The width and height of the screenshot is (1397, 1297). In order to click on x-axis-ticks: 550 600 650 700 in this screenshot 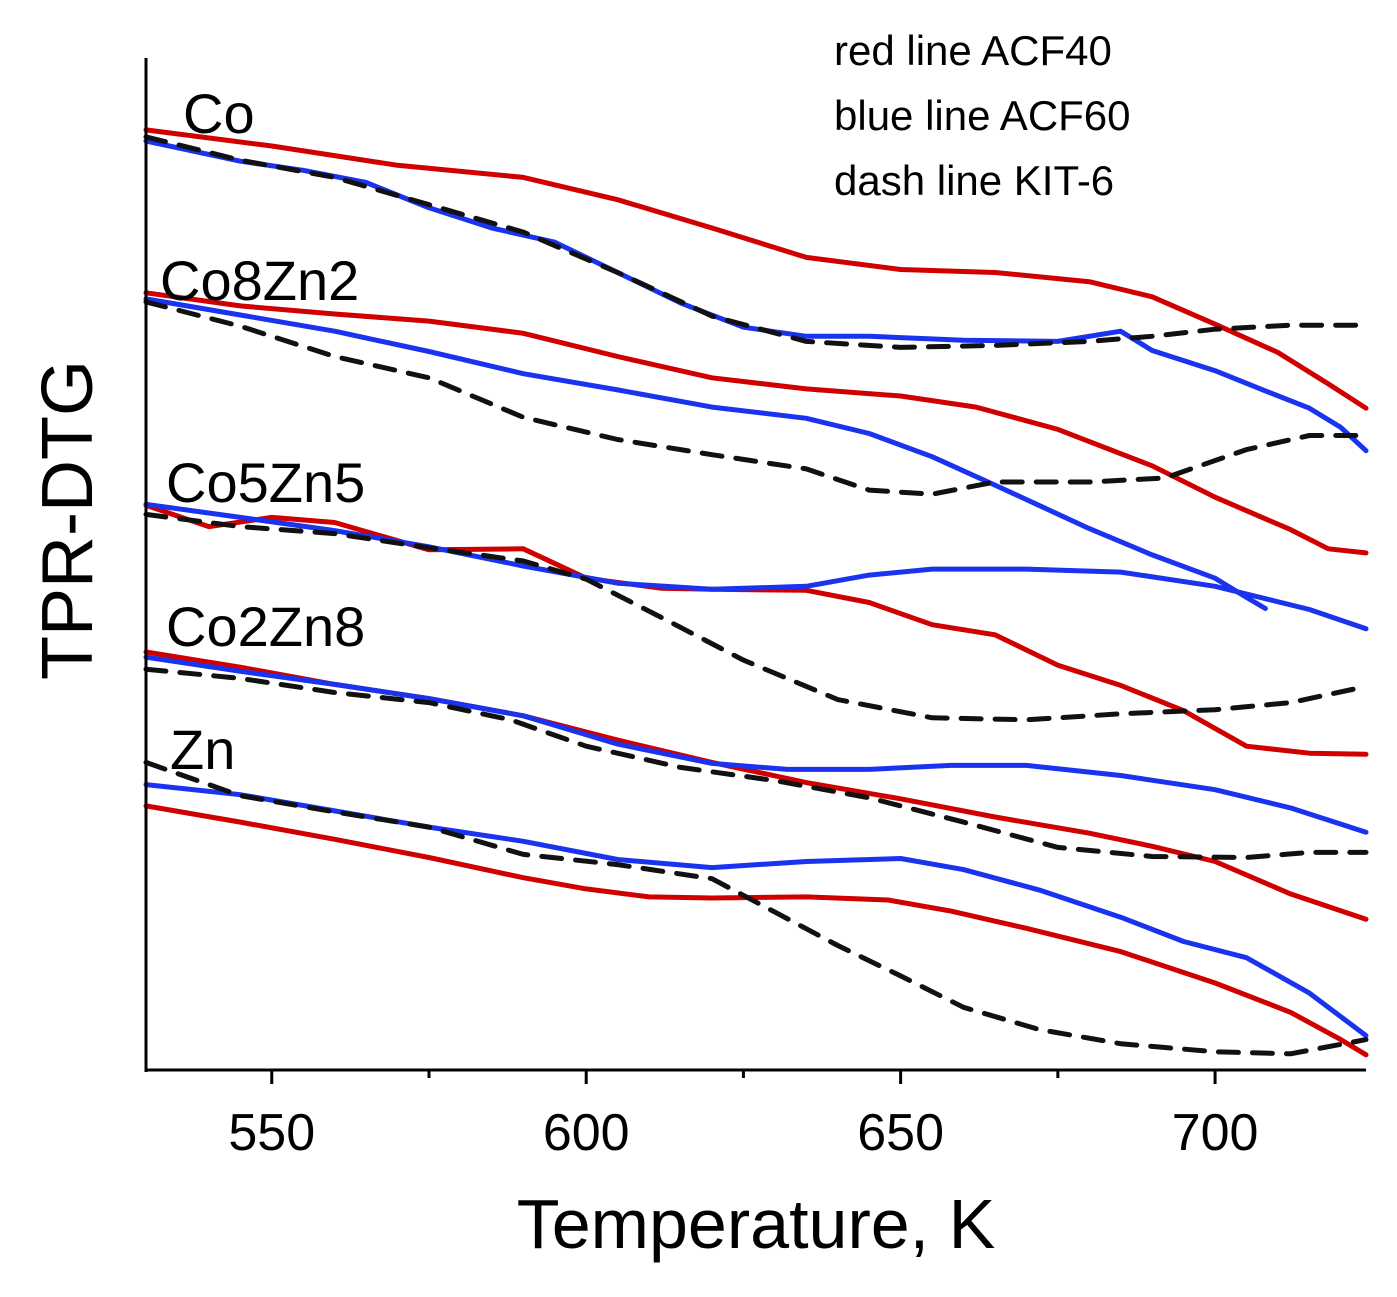, I will do `click(743, 1116)`.